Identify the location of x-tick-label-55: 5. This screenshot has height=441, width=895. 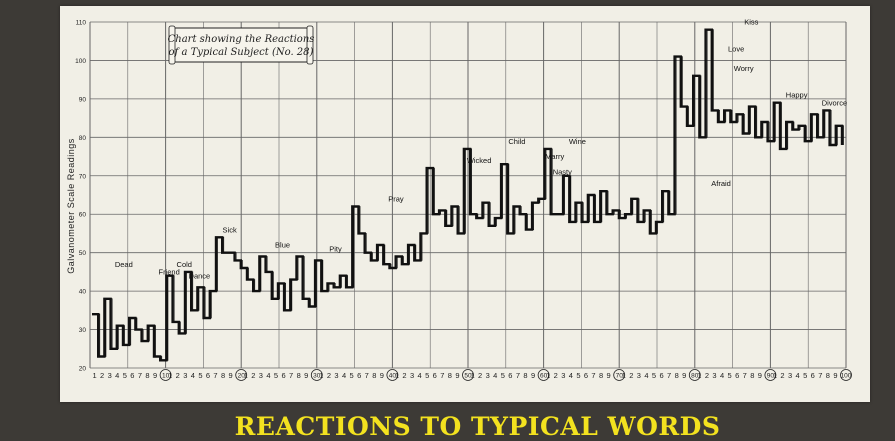
(503, 375).